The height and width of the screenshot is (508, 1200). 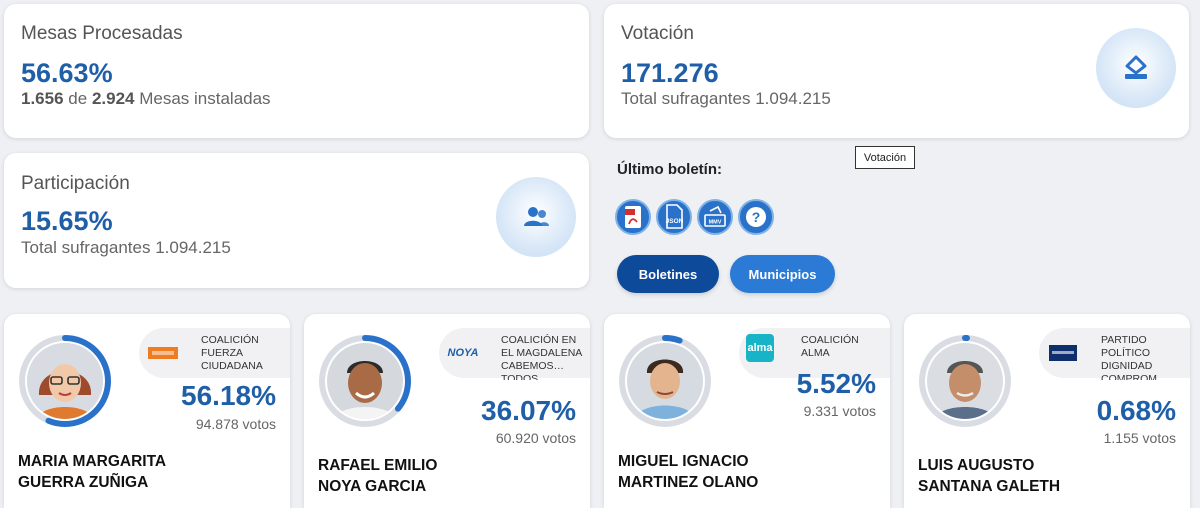 What do you see at coordinates (235, 424) in the screenshot?
I see `candidate-votes: 94.878 votos` at bounding box center [235, 424].